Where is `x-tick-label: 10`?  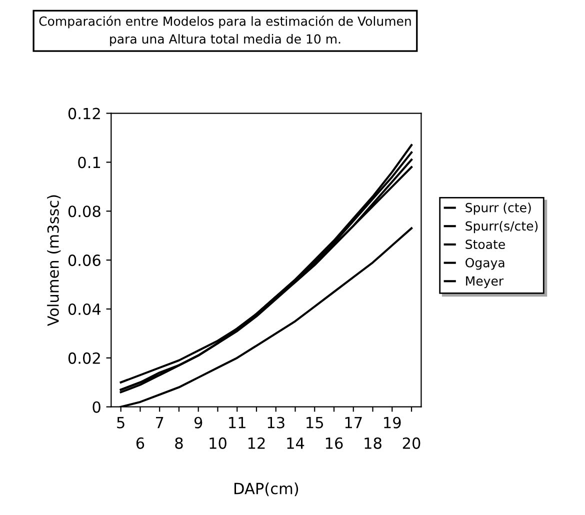
x-tick-label: 10 is located at coordinates (218, 443).